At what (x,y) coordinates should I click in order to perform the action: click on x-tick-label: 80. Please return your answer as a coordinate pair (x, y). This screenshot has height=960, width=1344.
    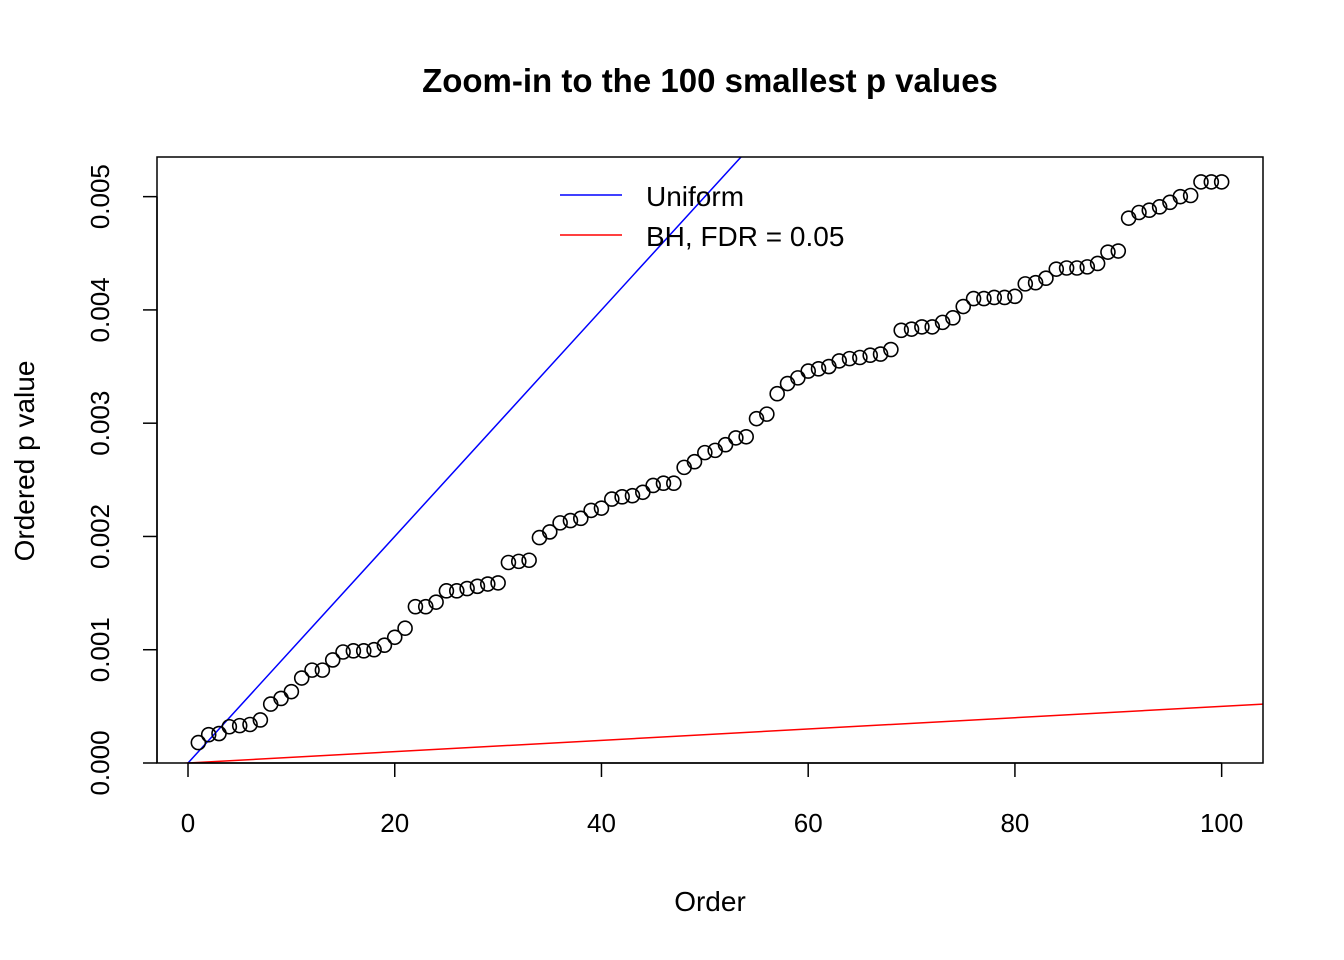
    Looking at the image, I should click on (1014, 823).